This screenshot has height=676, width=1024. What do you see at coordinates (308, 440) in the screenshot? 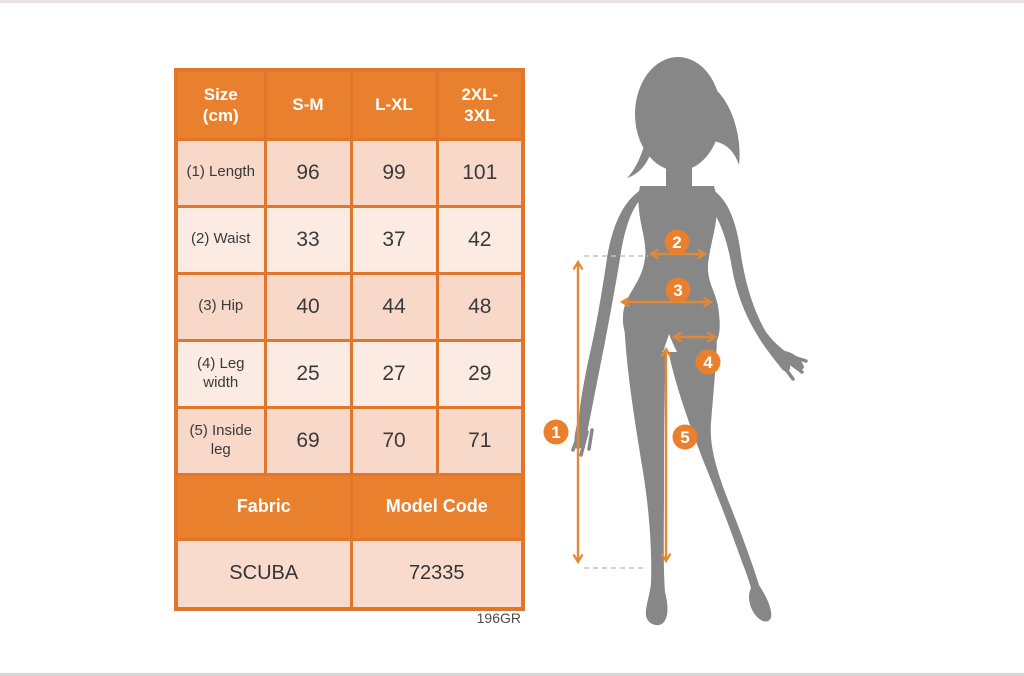
I see `inside-leg-s-m: 69` at bounding box center [308, 440].